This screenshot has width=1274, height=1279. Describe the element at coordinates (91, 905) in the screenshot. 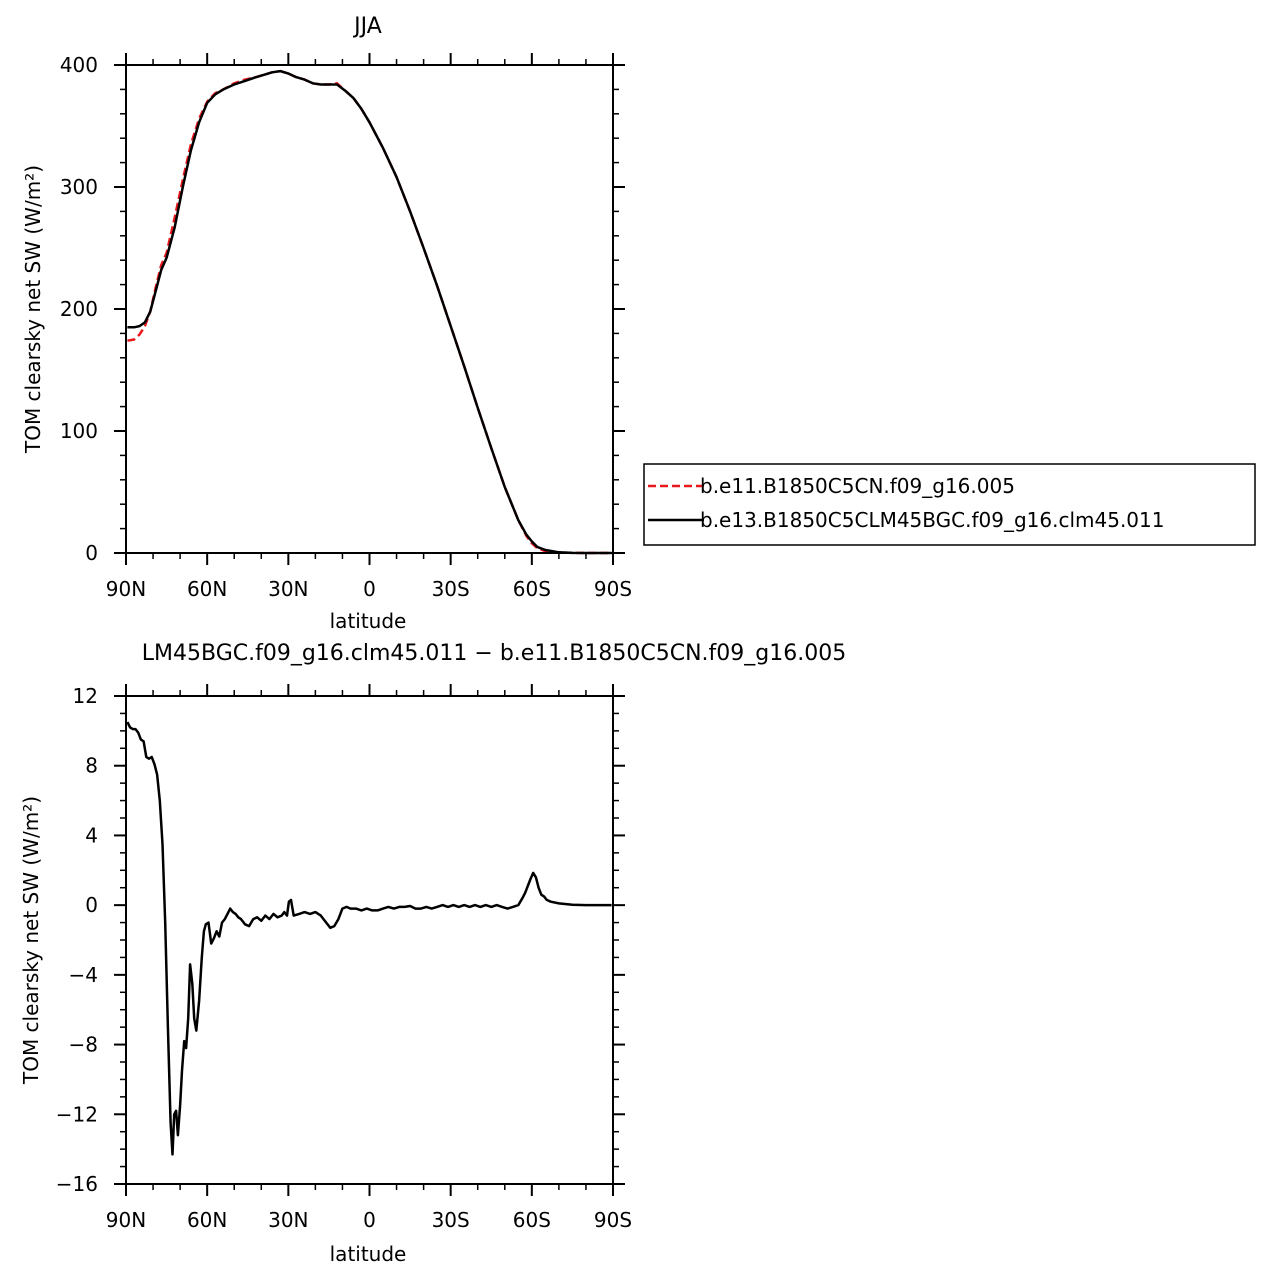

I see `bottom-chart-y-tick-label: 0` at that location.